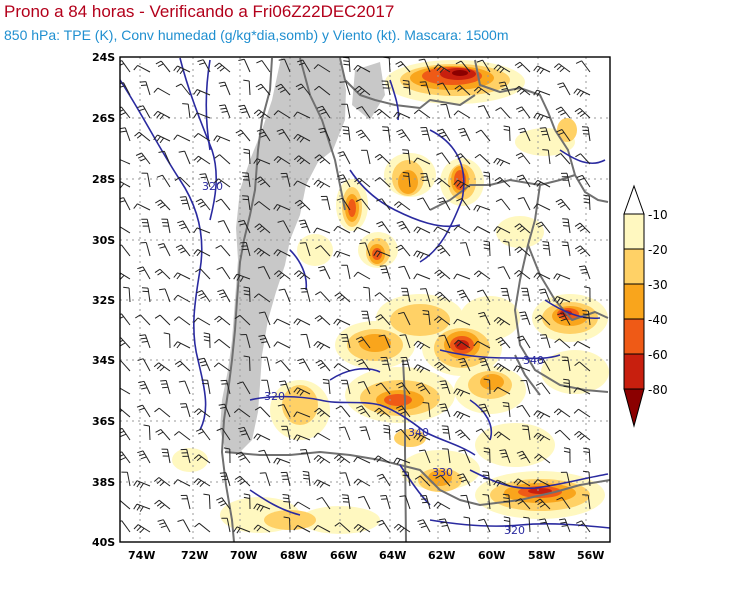 The width and height of the screenshot is (750, 600). What do you see at coordinates (441, 555) in the screenshot?
I see `lon-label: 62W` at bounding box center [441, 555].